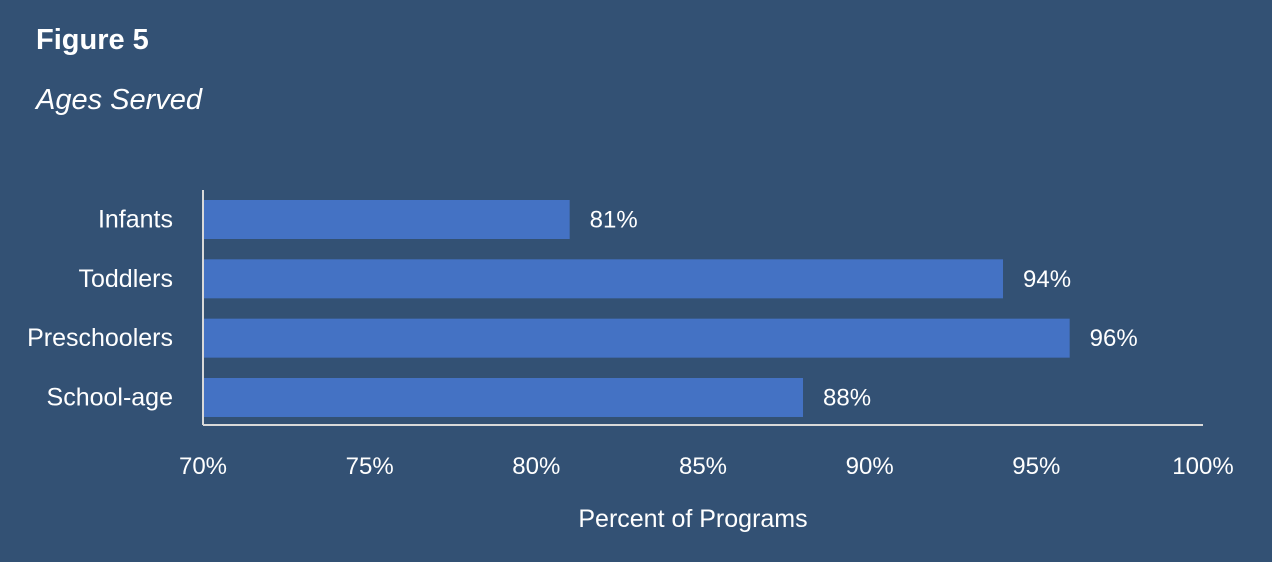 The image size is (1272, 562). What do you see at coordinates (536, 466) in the screenshot?
I see `x-tick-label: 80%` at bounding box center [536, 466].